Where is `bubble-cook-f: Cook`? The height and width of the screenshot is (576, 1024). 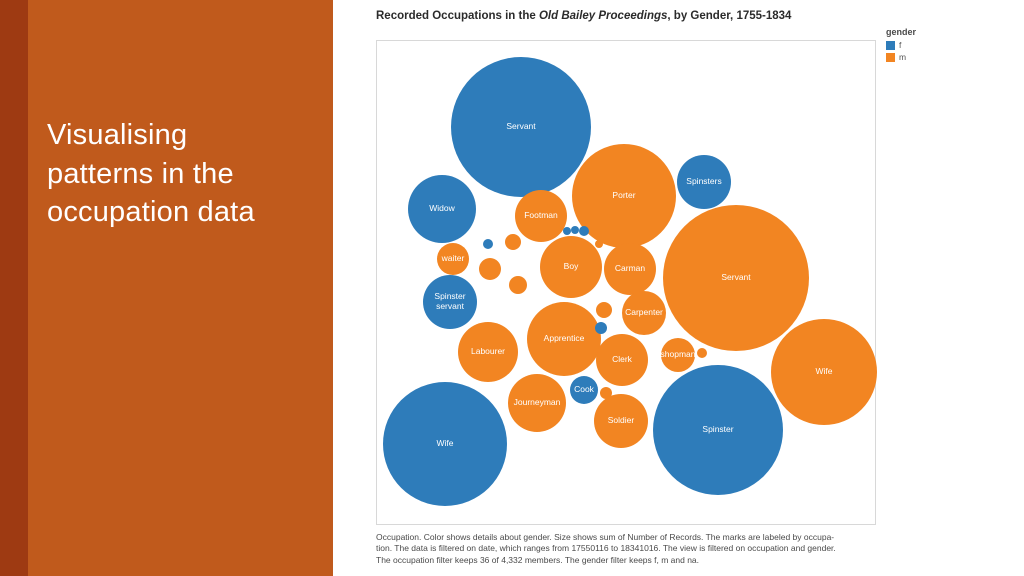 bubble-cook-f: Cook is located at coordinates (584, 390).